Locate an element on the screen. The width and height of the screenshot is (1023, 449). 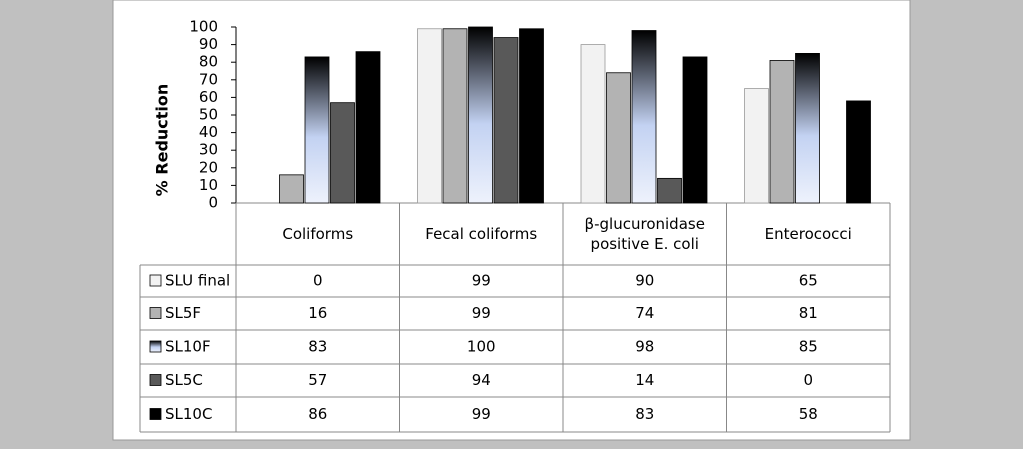
x-label-box: Fecal coliforms is located at coordinates (481, 234).